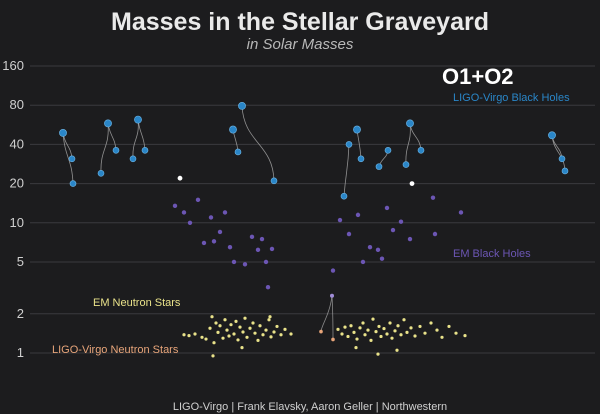  What do you see at coordinates (115, 350) in the screenshot?
I see `legend-ligo-neutron-stars: LIGO-Virgo Neutron Stars` at bounding box center [115, 350].